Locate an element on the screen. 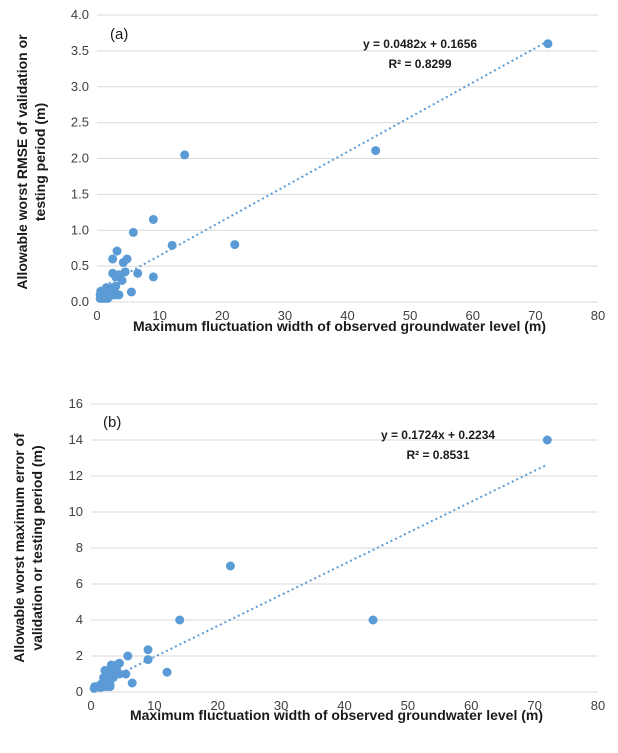  x-tick-label-a-5: 50 is located at coordinates (410, 315).